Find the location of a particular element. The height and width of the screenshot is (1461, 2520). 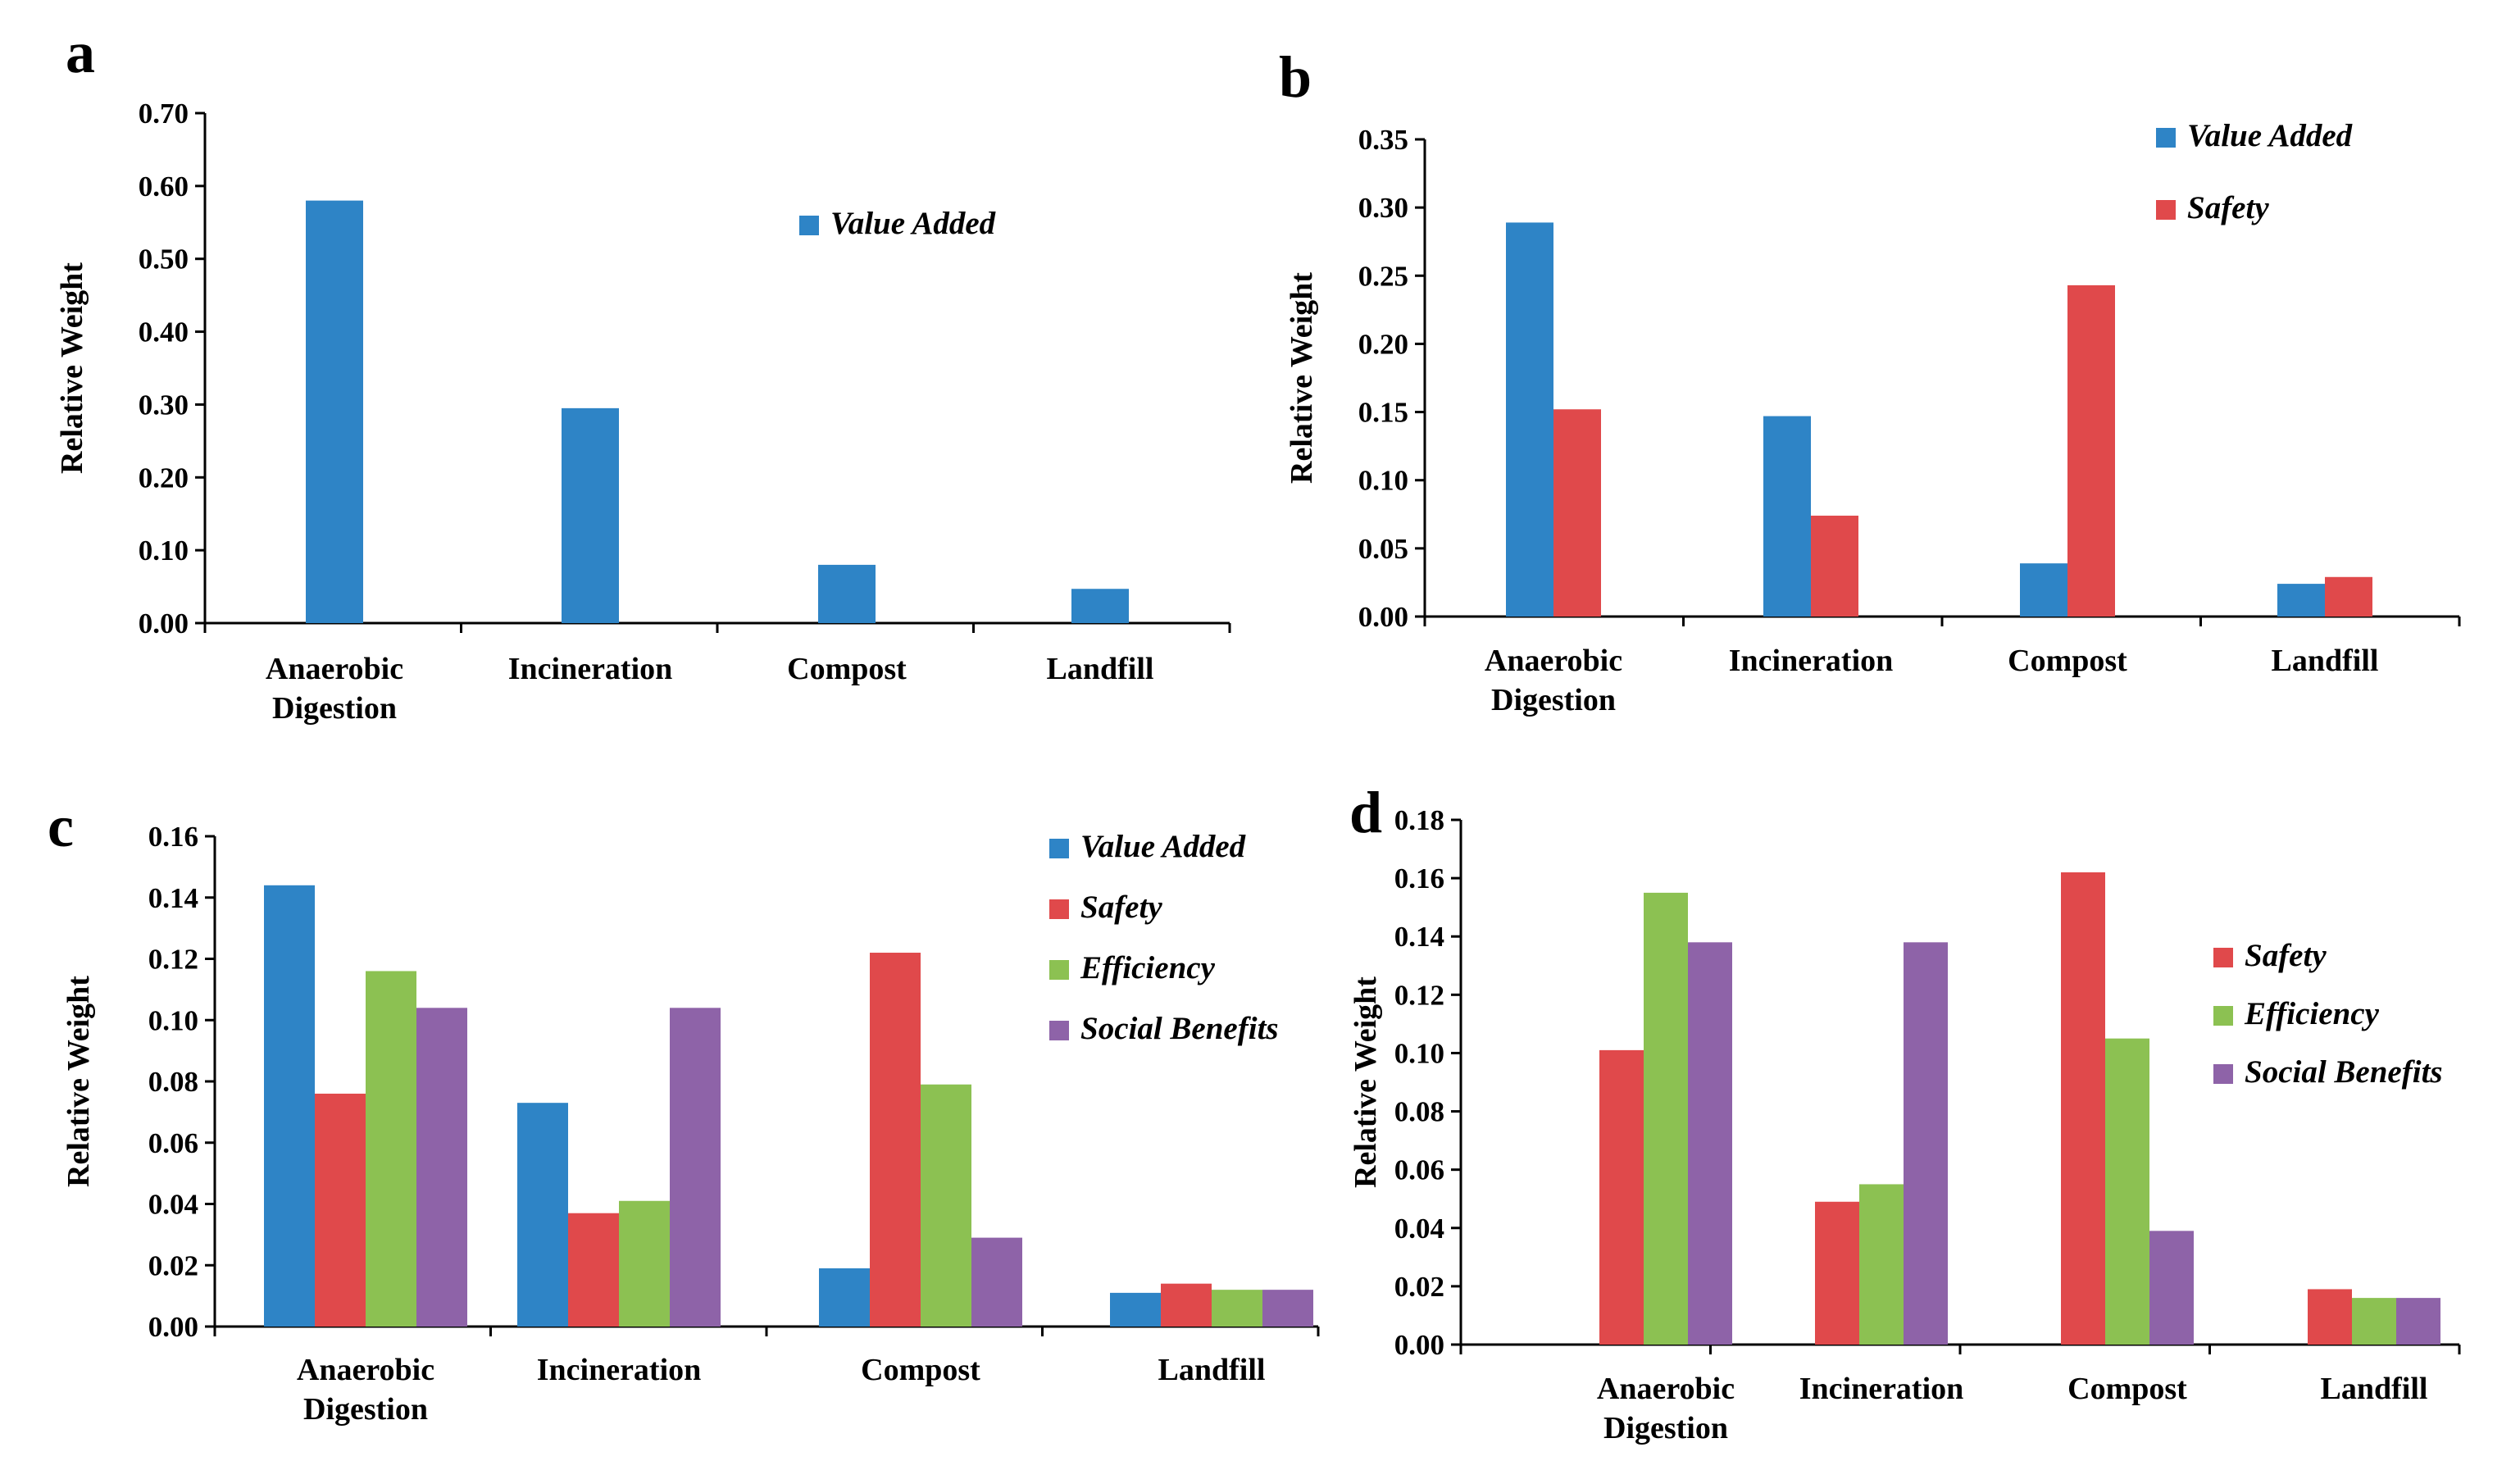

legend: Value Added is located at coordinates (897, 223).